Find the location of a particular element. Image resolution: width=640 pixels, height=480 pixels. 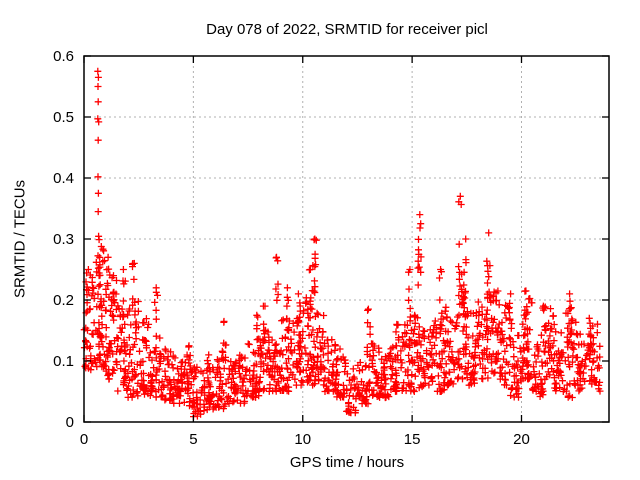

y-tick-label: 0.3 is located at coordinates (63, 239).